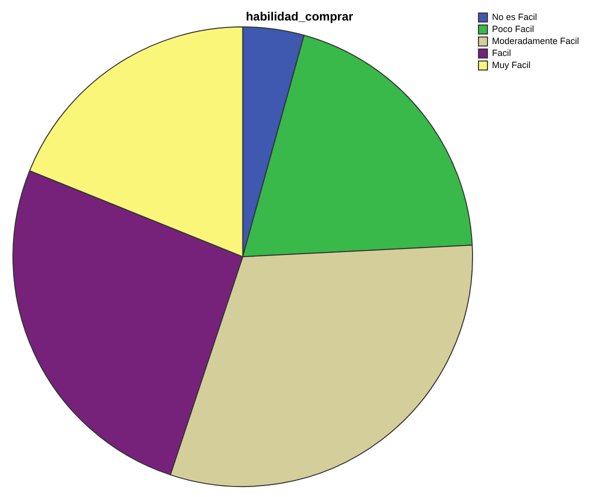 The width and height of the screenshot is (599, 497). Describe the element at coordinates (536, 41) in the screenshot. I see `legend-label: Moderadamente Facil` at that location.